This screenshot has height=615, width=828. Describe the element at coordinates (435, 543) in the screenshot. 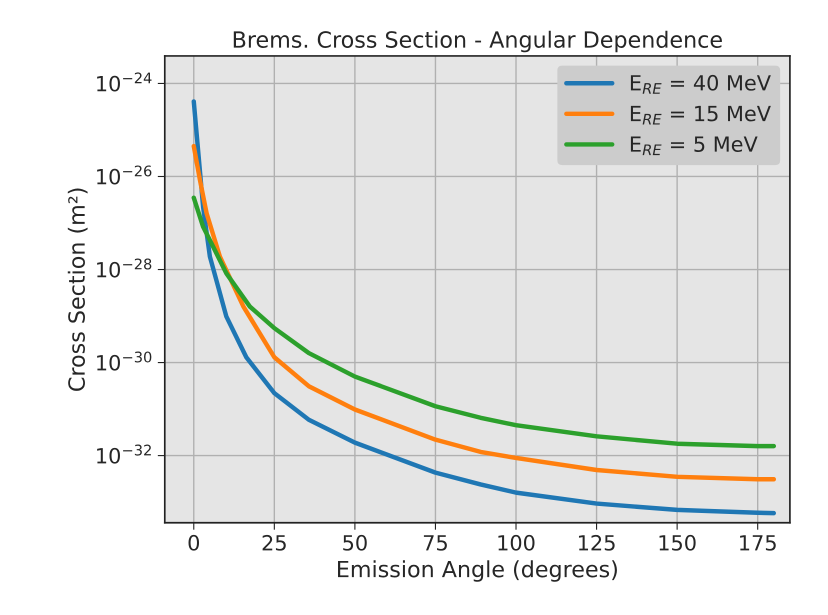

I see `x-tick-label: 75` at that location.